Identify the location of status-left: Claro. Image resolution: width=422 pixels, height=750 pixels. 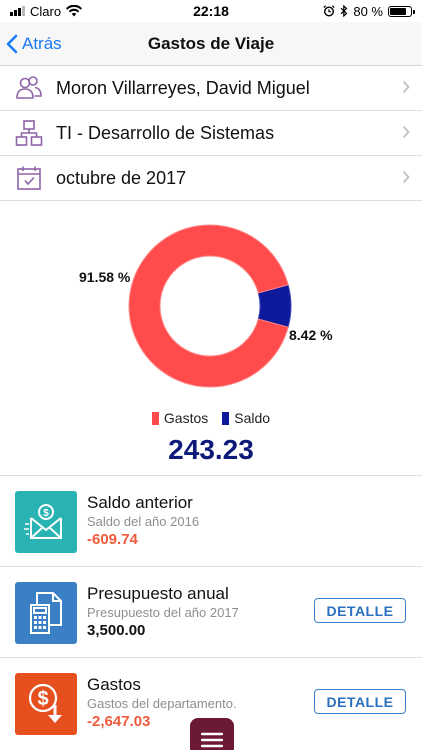
(46, 11).